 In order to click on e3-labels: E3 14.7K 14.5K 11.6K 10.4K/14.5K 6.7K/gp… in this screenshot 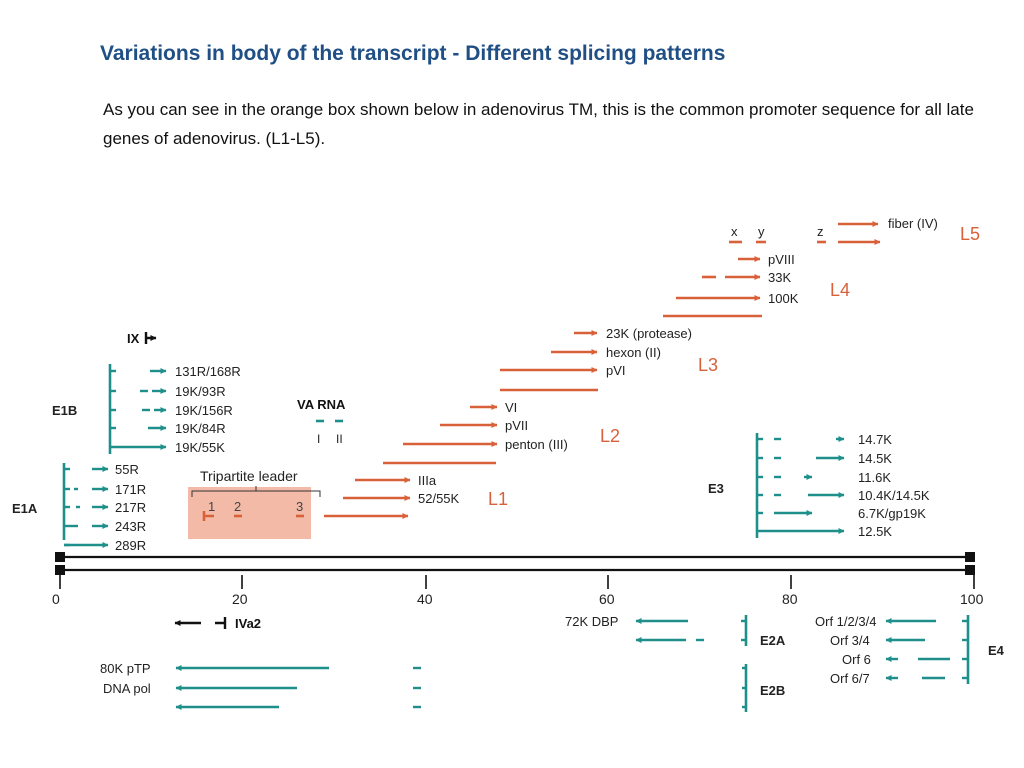, I will do `click(819, 485)`.